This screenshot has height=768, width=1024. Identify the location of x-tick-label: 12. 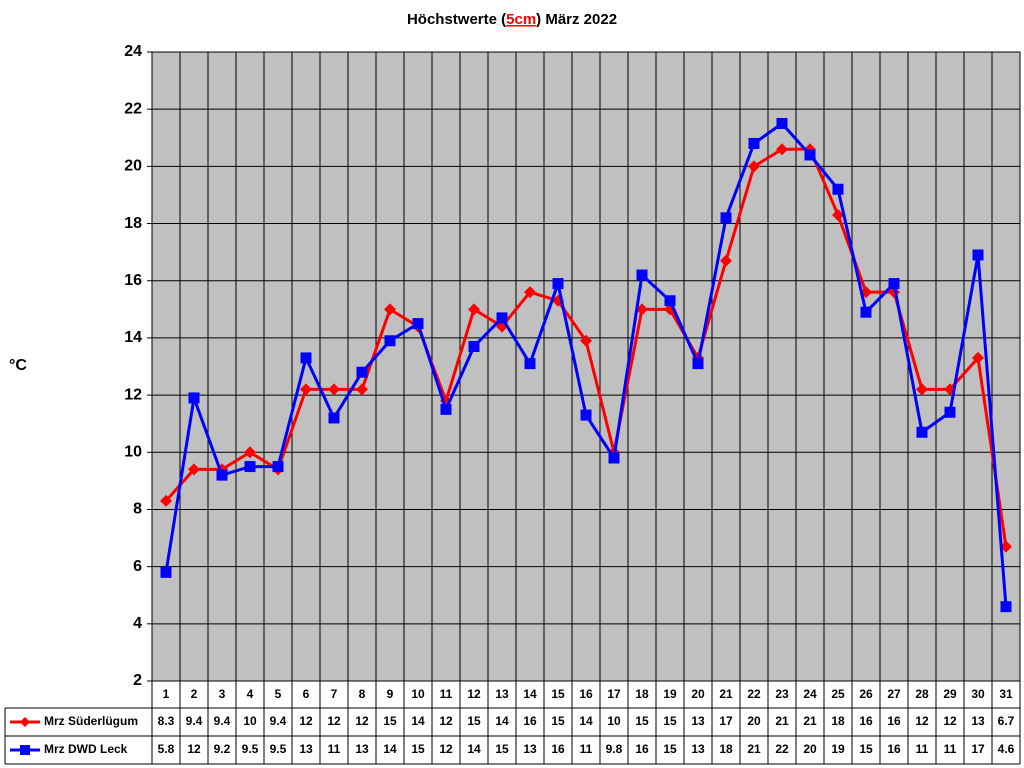
(474, 694).